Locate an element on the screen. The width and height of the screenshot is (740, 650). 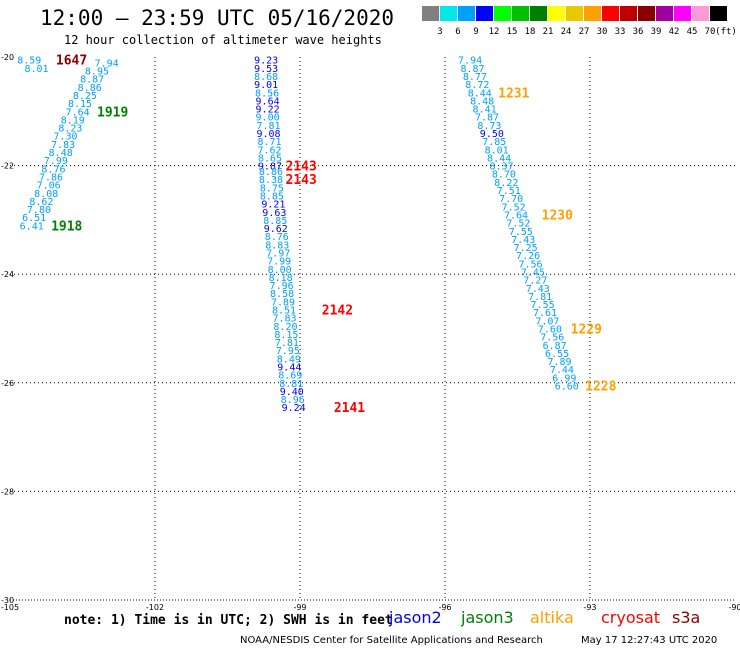
wave-height-value: 8.41 is located at coordinates (485, 110).